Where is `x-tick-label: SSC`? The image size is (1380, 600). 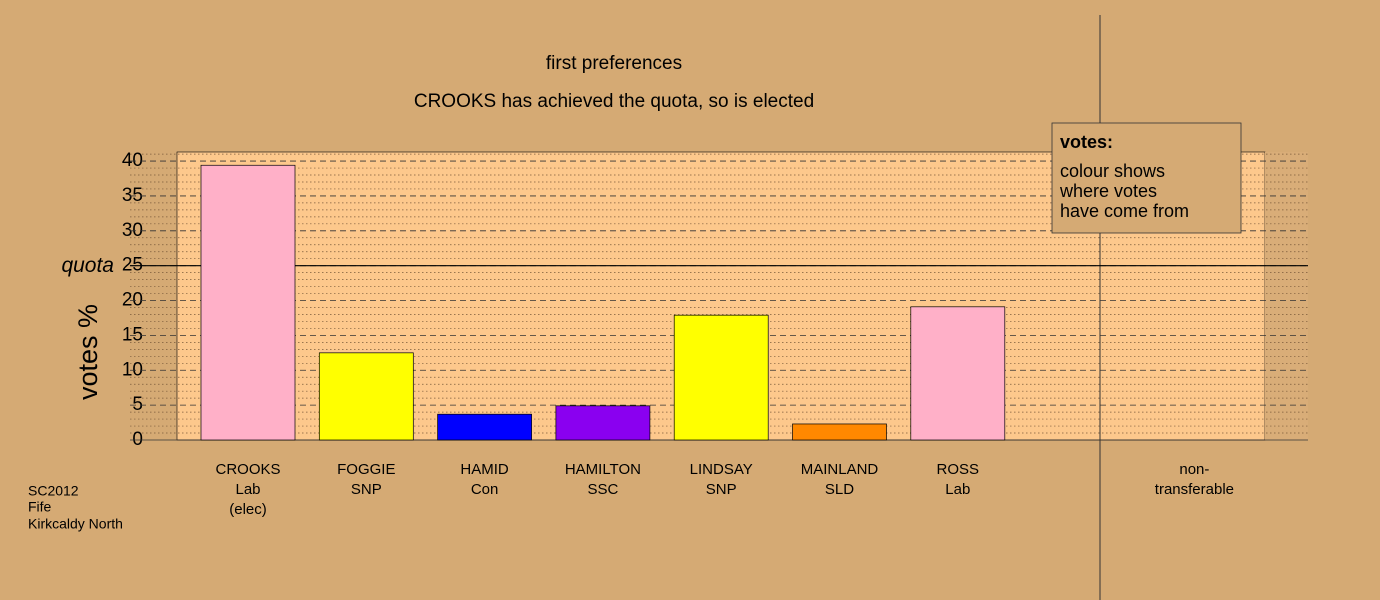
x-tick-label: SSC is located at coordinates (602, 489).